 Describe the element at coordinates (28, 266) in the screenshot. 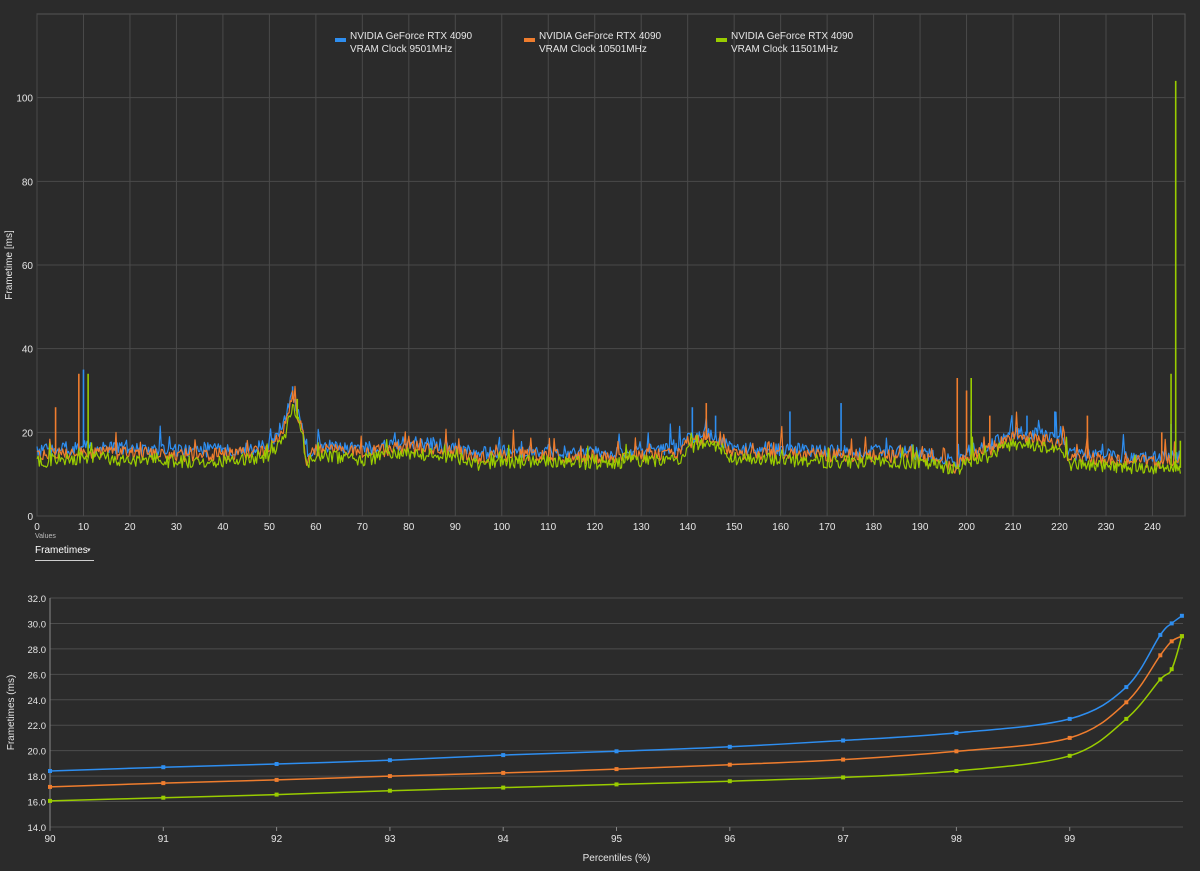

I see `y-tick-label: 60` at that location.